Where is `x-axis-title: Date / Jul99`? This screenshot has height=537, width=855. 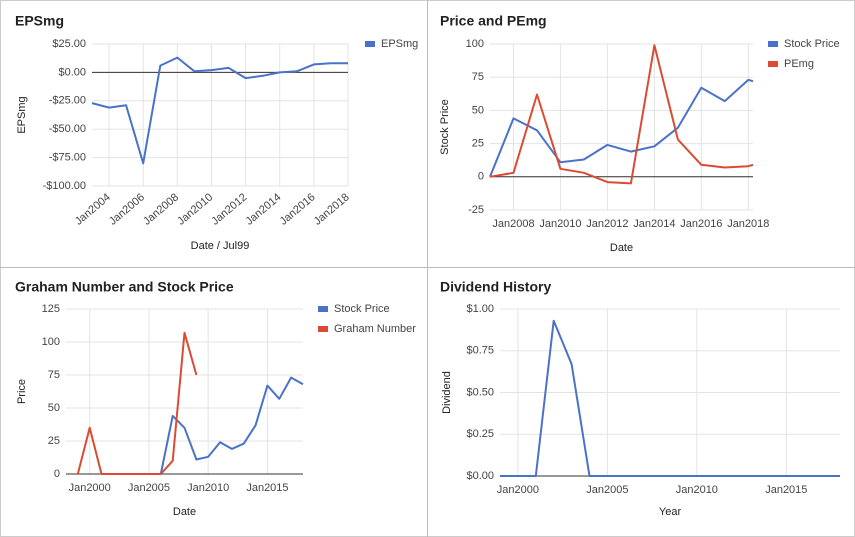
x-axis-title: Date / Jul99 is located at coordinates (220, 246).